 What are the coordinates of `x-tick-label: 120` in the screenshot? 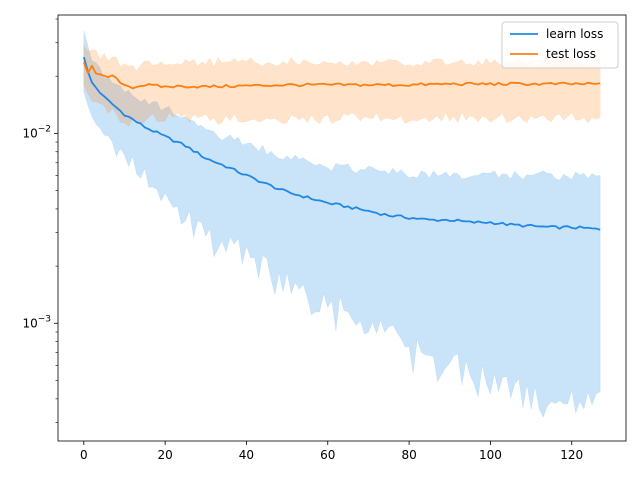 It's located at (571, 455).